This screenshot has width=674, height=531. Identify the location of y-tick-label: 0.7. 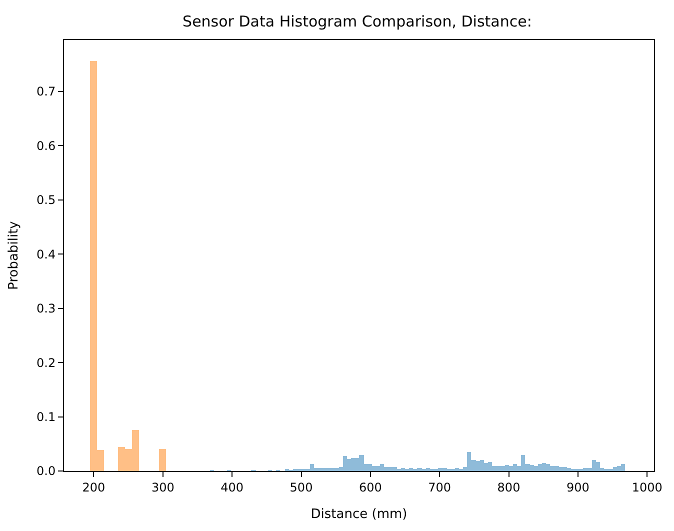
(46, 91).